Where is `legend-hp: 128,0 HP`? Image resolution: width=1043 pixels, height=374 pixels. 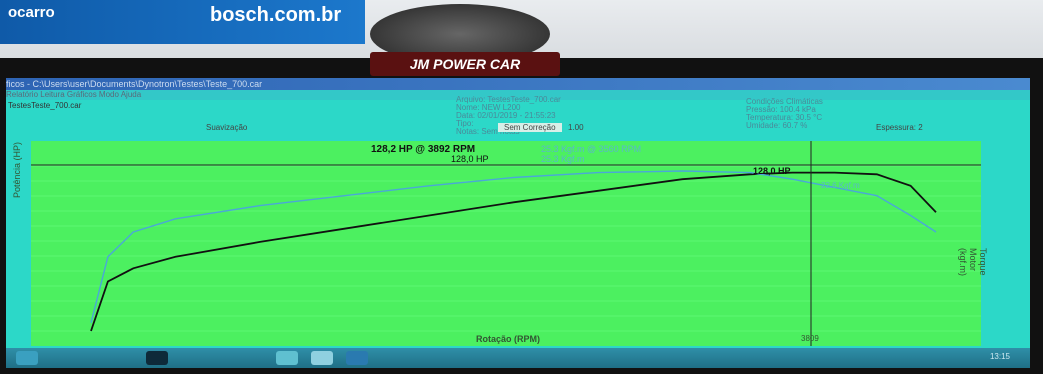 legend-hp: 128,0 HP is located at coordinates (470, 159).